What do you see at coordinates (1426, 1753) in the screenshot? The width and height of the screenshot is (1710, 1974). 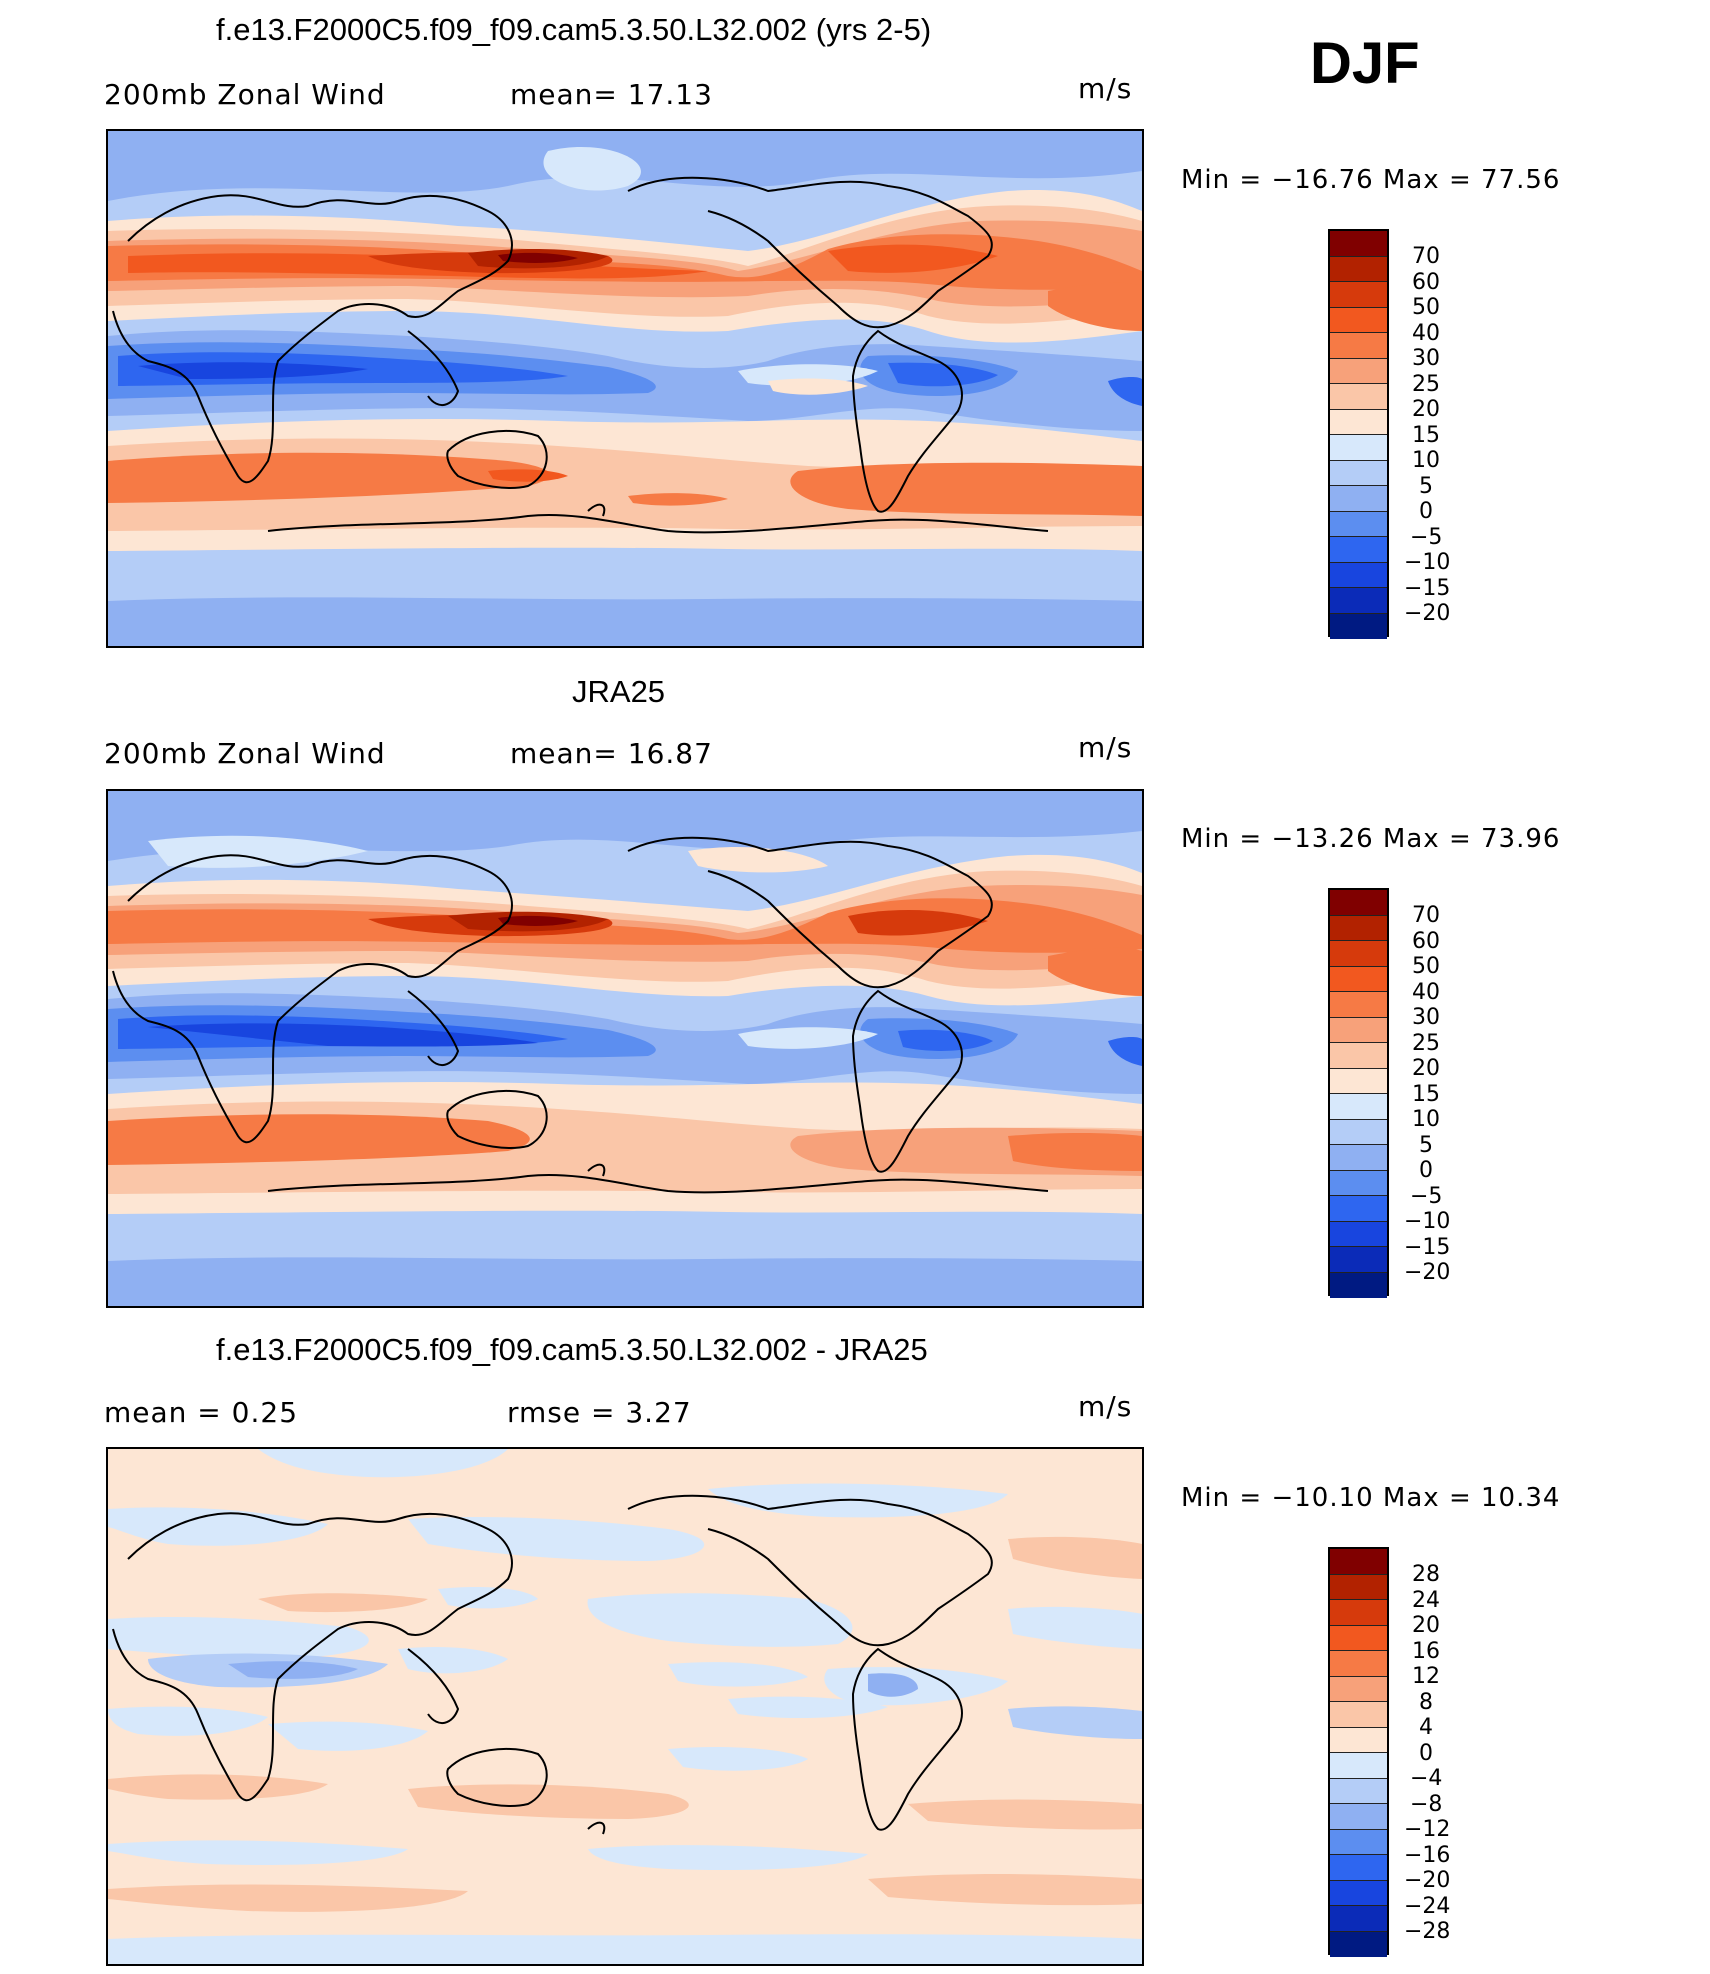 I see `cb3-label: 0` at bounding box center [1426, 1753].